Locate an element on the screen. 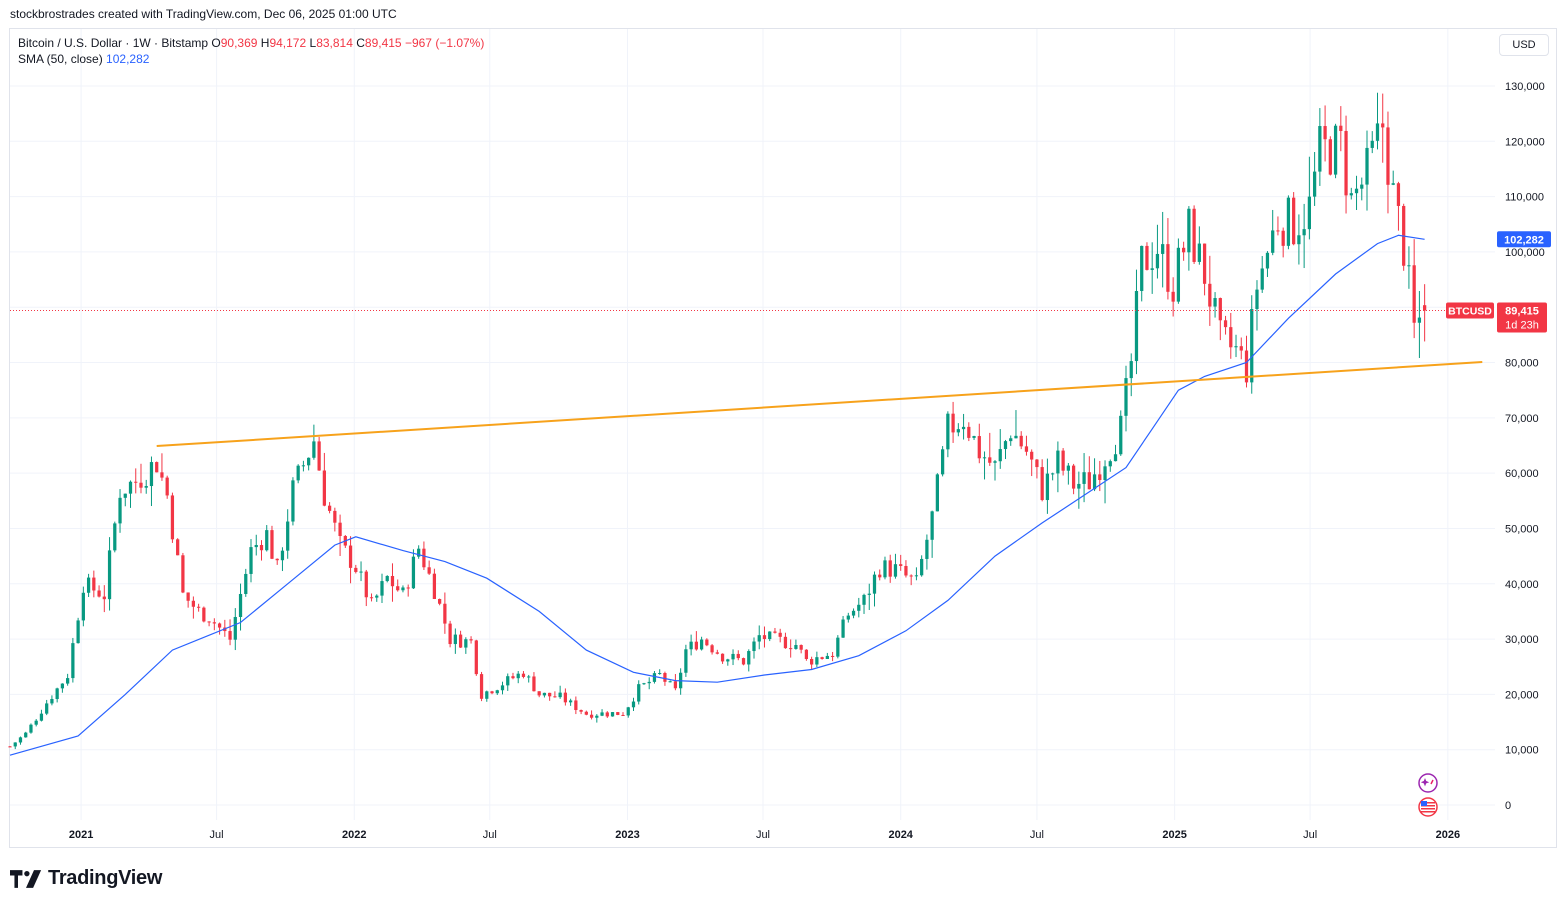 The image size is (1567, 909). us-flag-event-icon is located at coordinates (1428, 807).